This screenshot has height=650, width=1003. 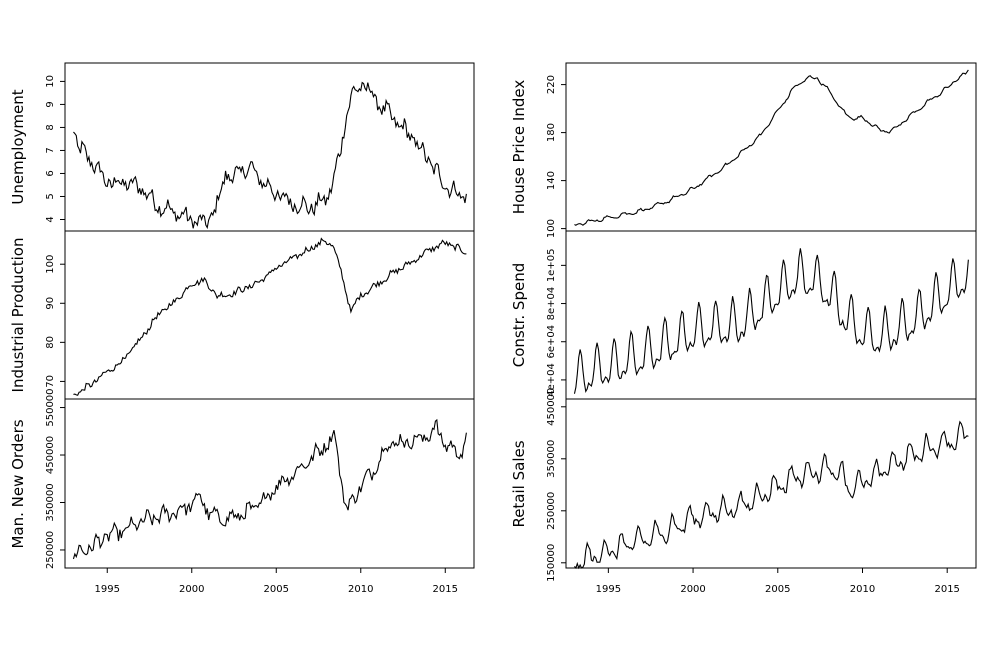 I want to click on y-axis-label: Industrial Production, so click(x=18, y=315).